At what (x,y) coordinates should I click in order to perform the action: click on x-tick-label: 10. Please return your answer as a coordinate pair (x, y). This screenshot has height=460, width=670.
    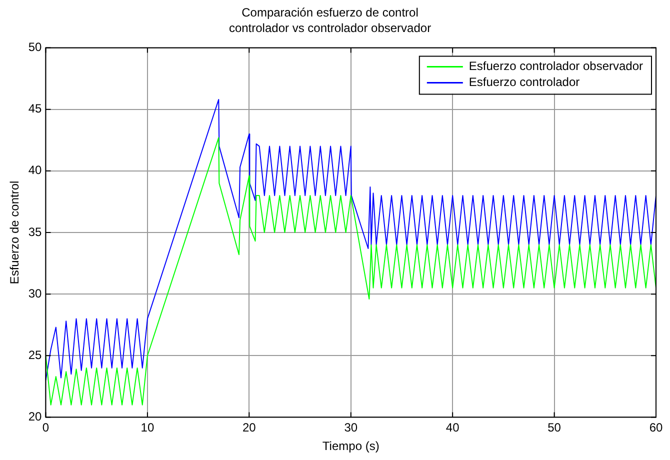
    Looking at the image, I should click on (147, 427).